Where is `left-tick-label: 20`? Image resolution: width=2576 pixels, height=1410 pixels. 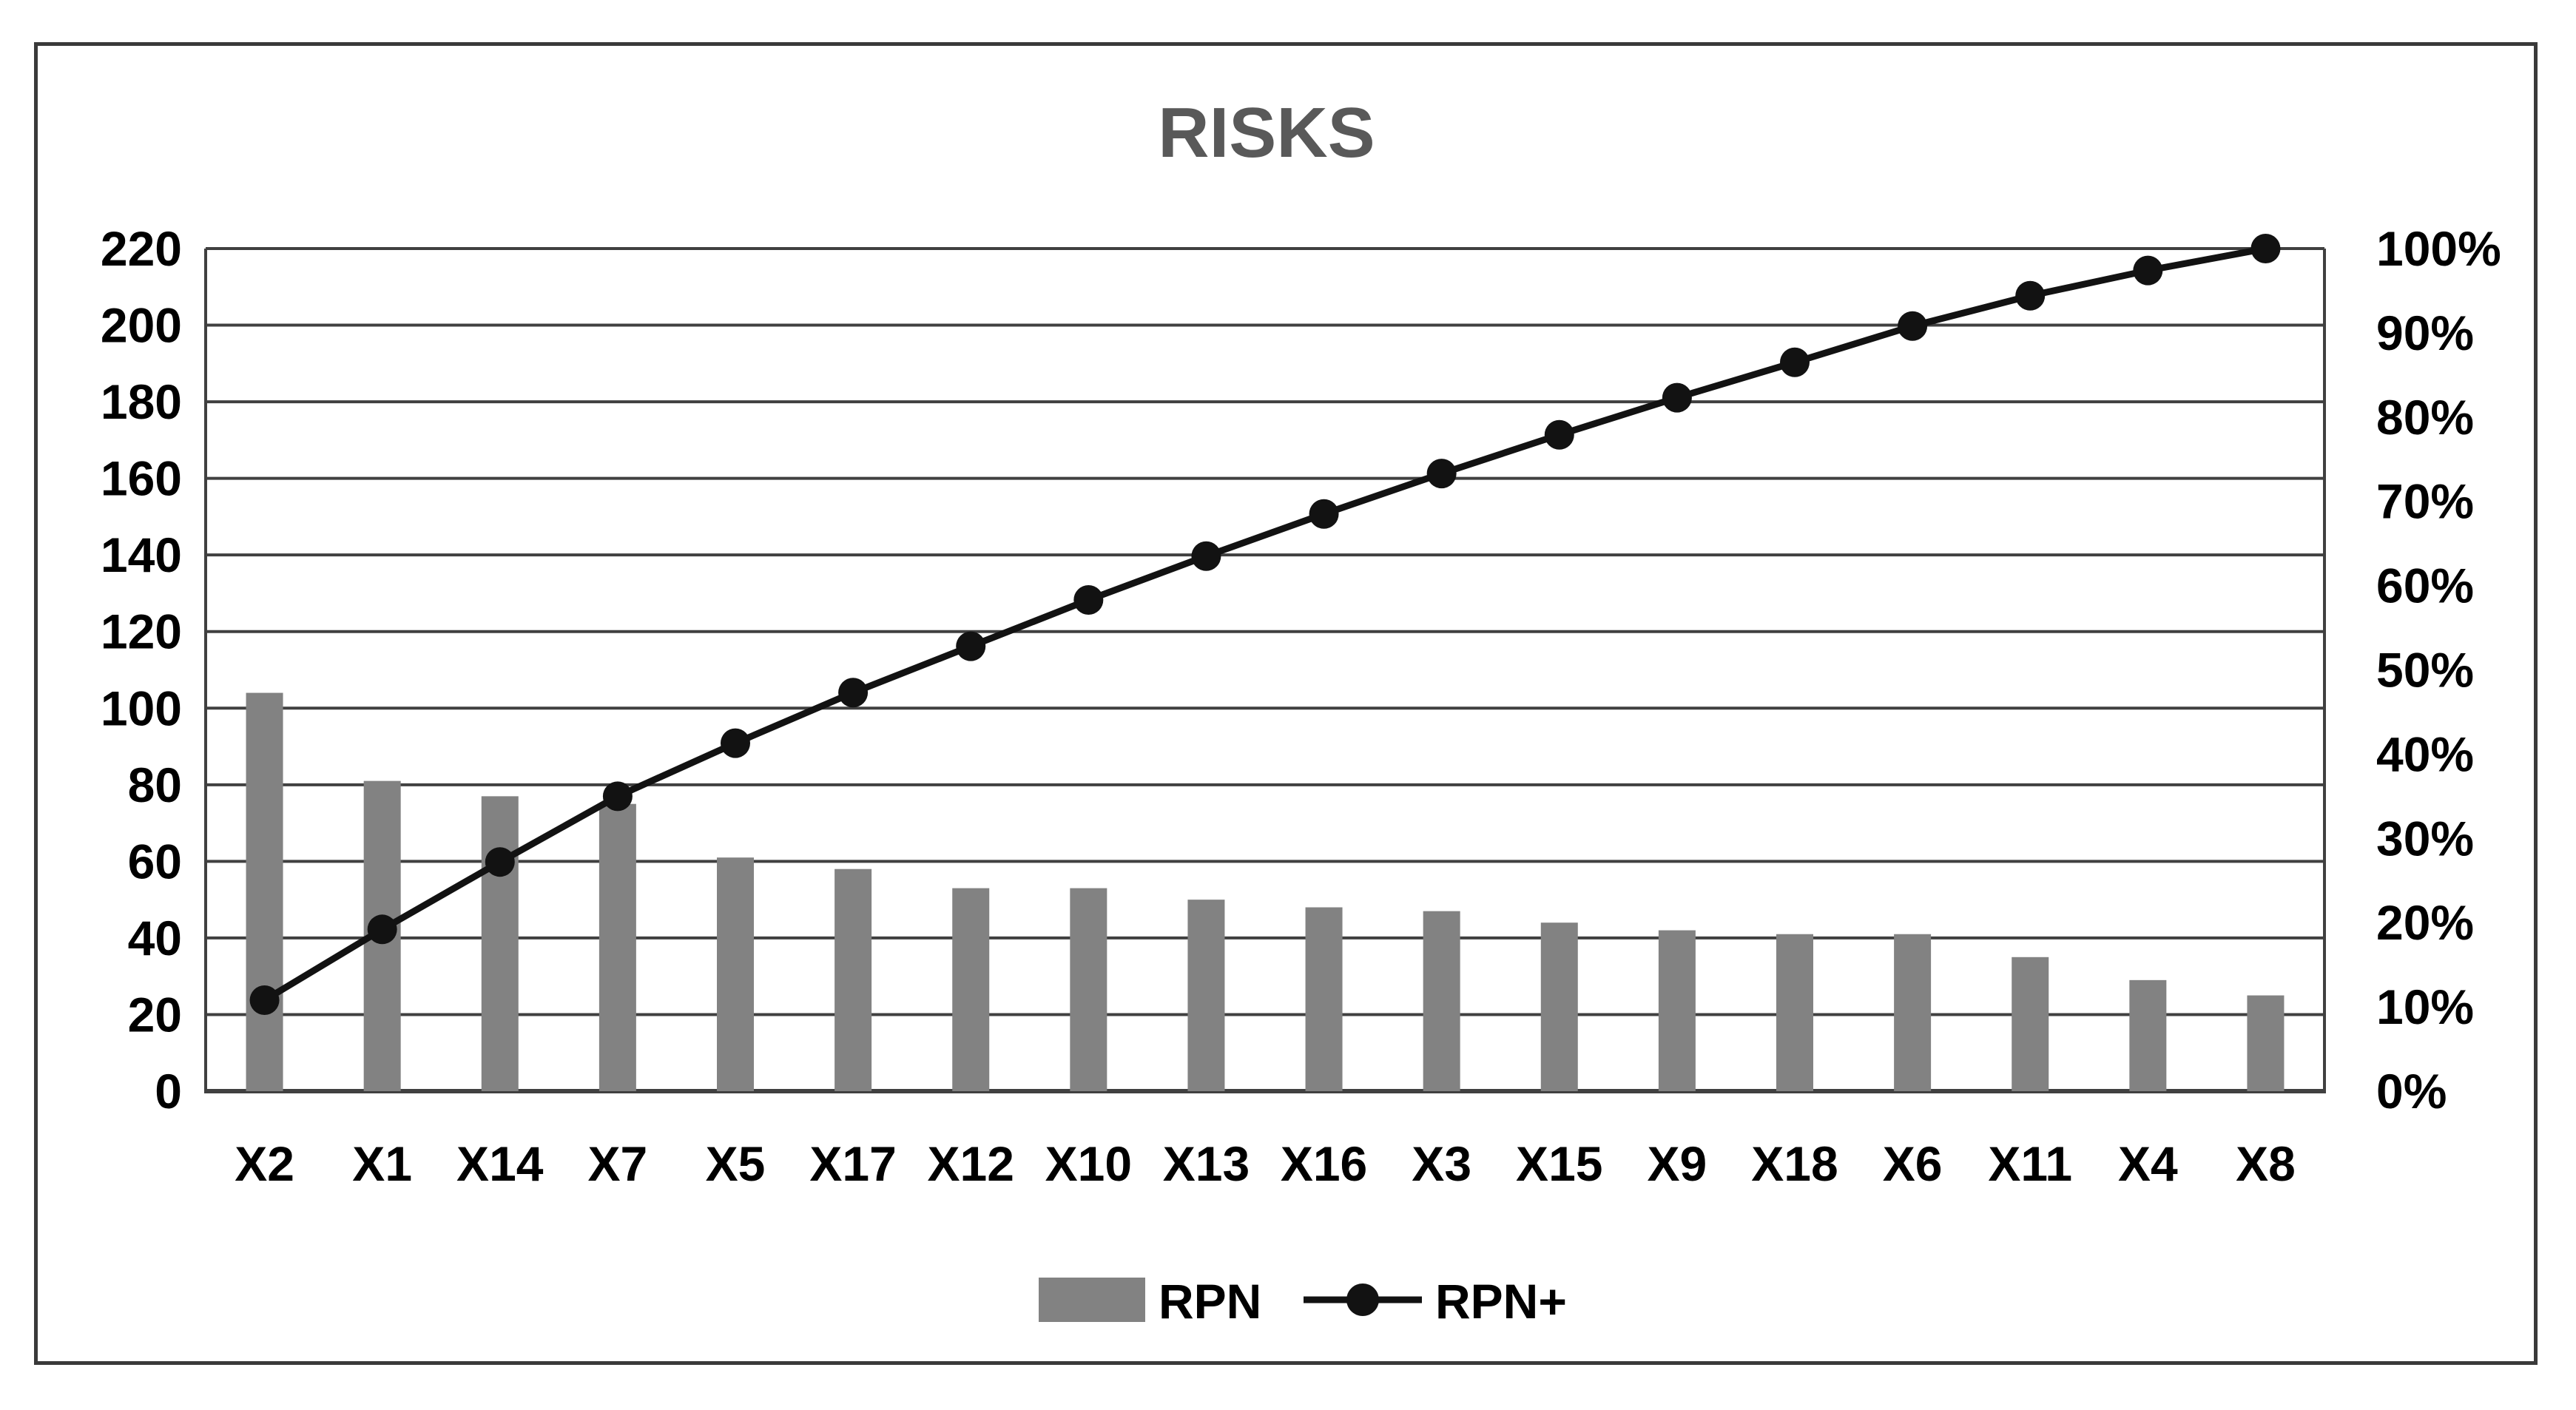
left-tick-label: 20 is located at coordinates (155, 1014).